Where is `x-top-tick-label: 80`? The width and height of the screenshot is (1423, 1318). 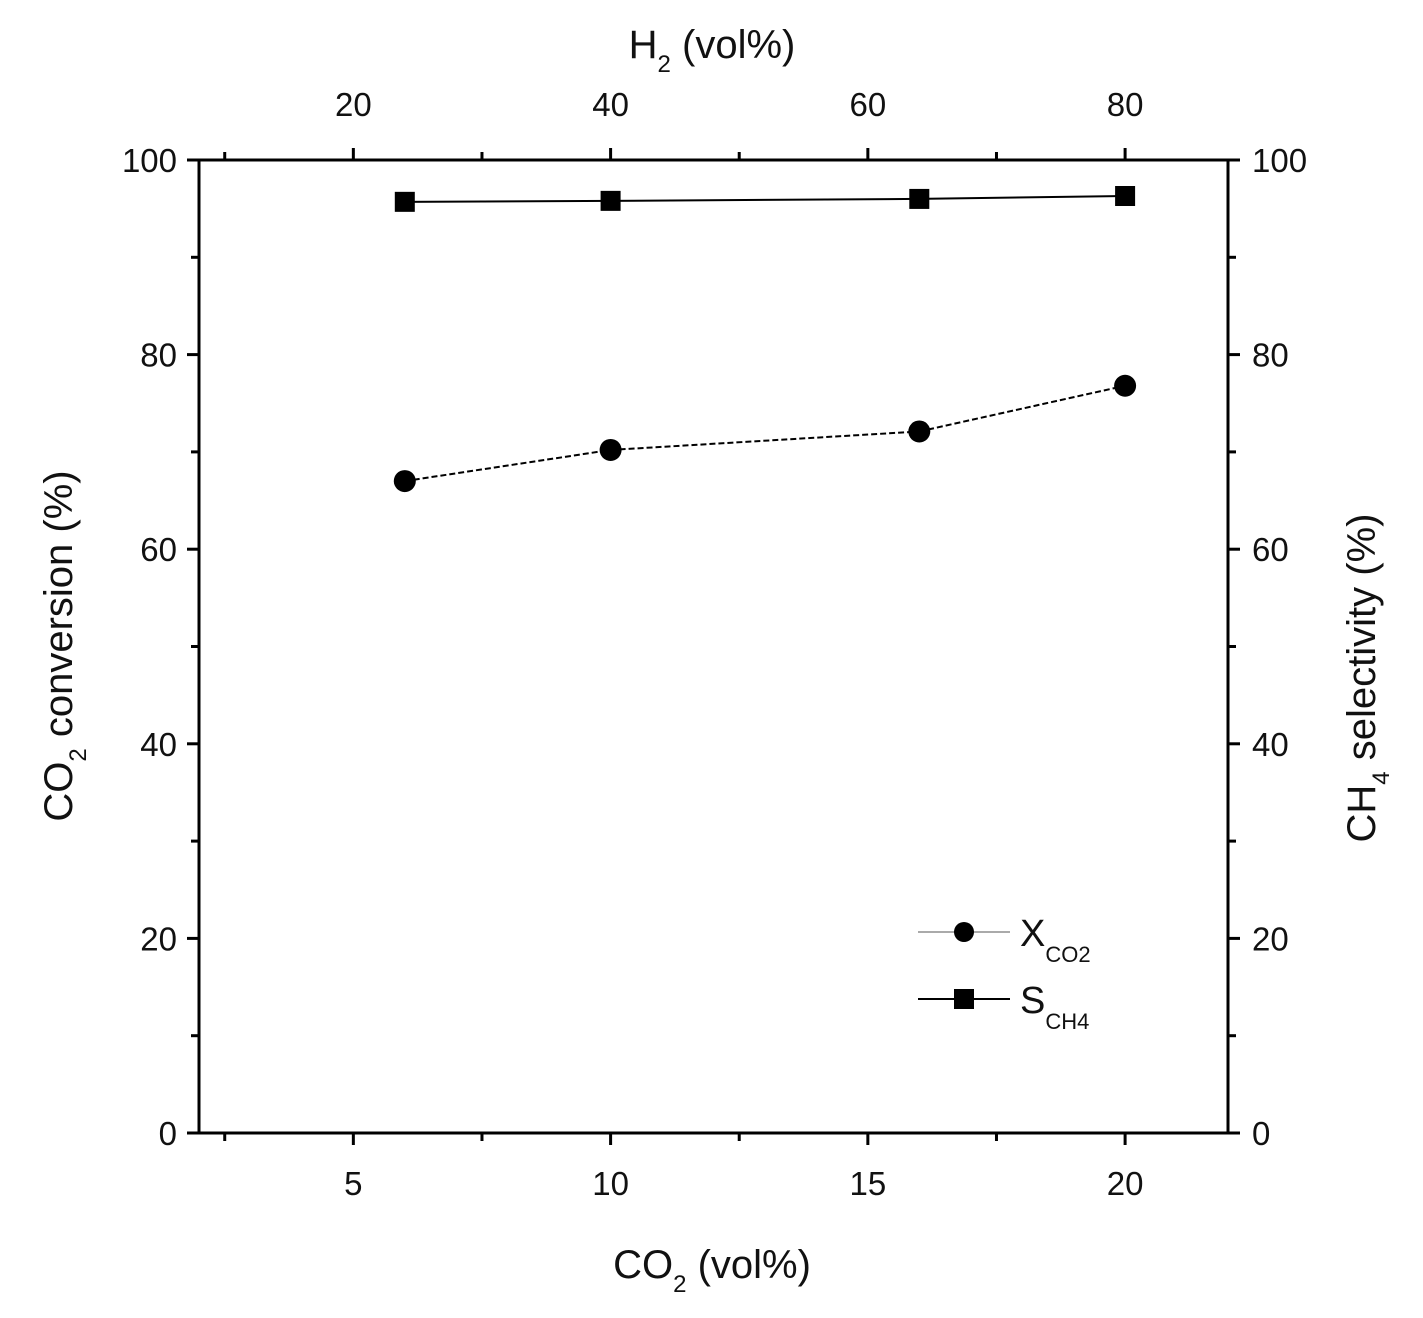
x-top-tick-label: 80 is located at coordinates (1125, 104).